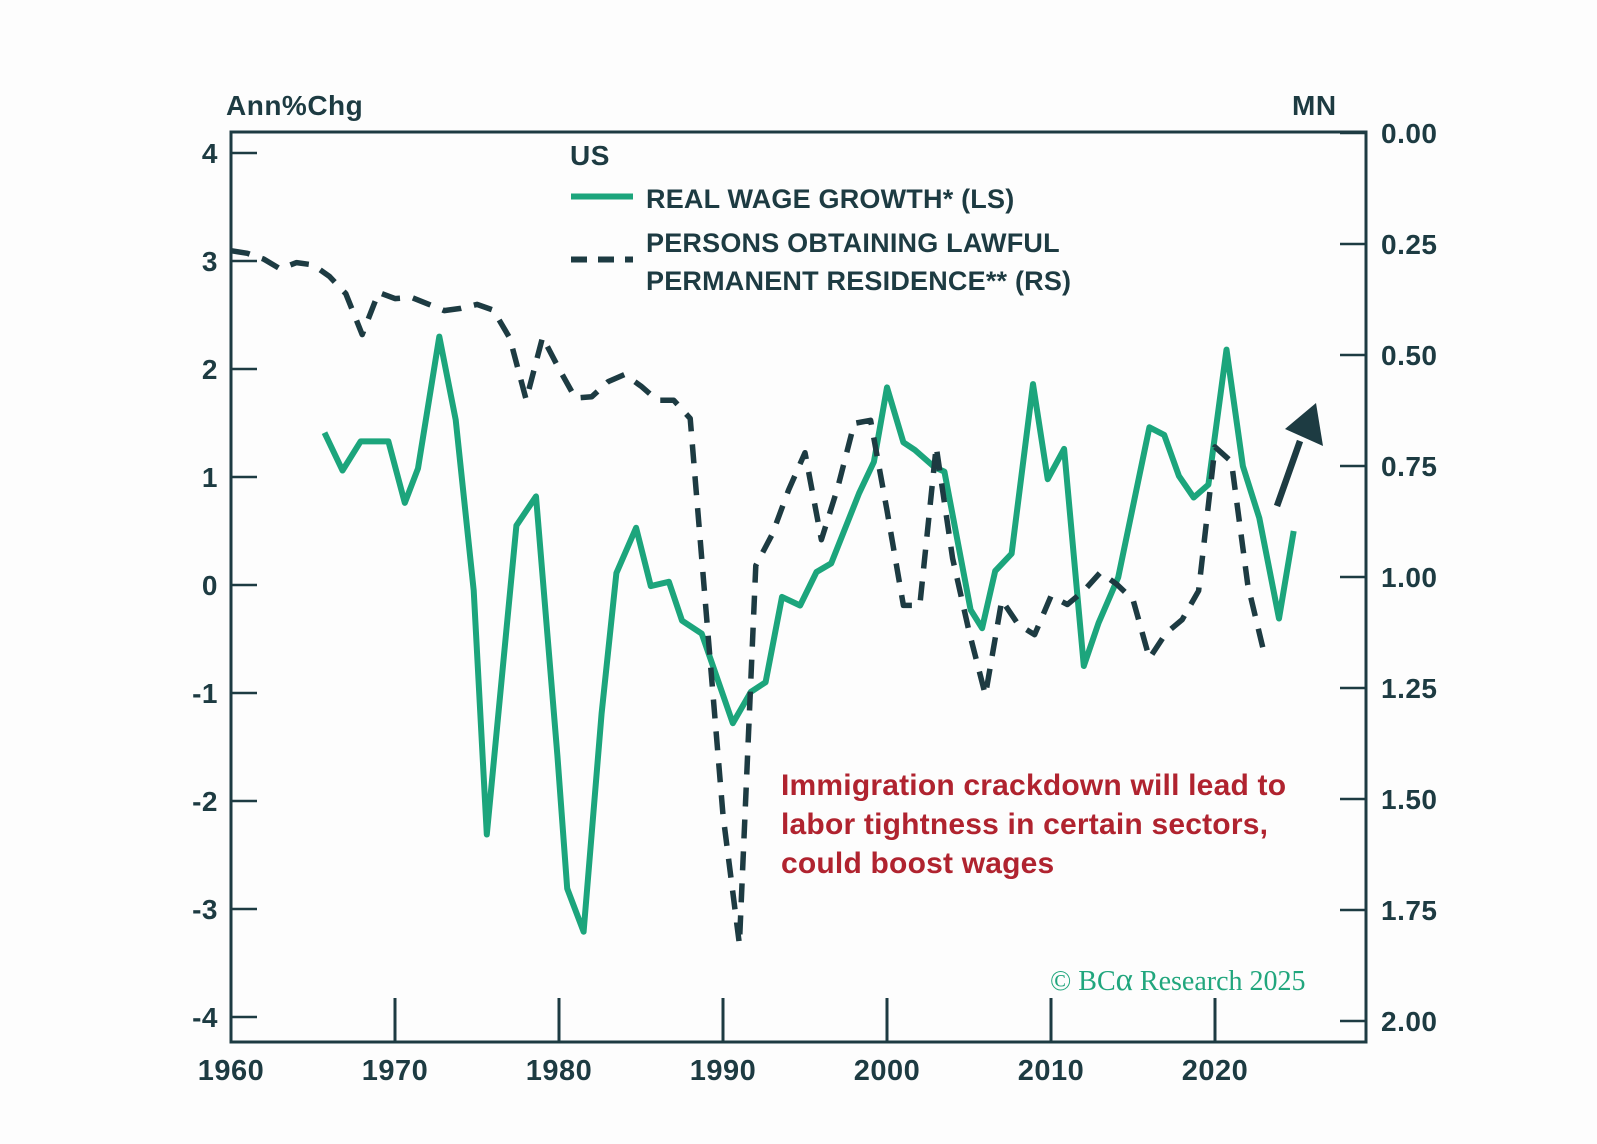  What do you see at coordinates (723, 1071) in the screenshot?
I see `x-axis-tick-label: 1990` at bounding box center [723, 1071].